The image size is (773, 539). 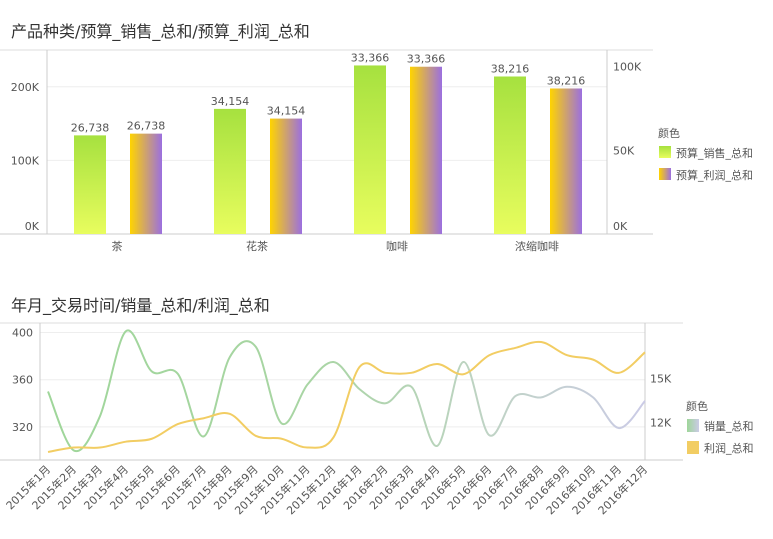 I want to click on left-axis-tick: 320, so click(x=22, y=427).